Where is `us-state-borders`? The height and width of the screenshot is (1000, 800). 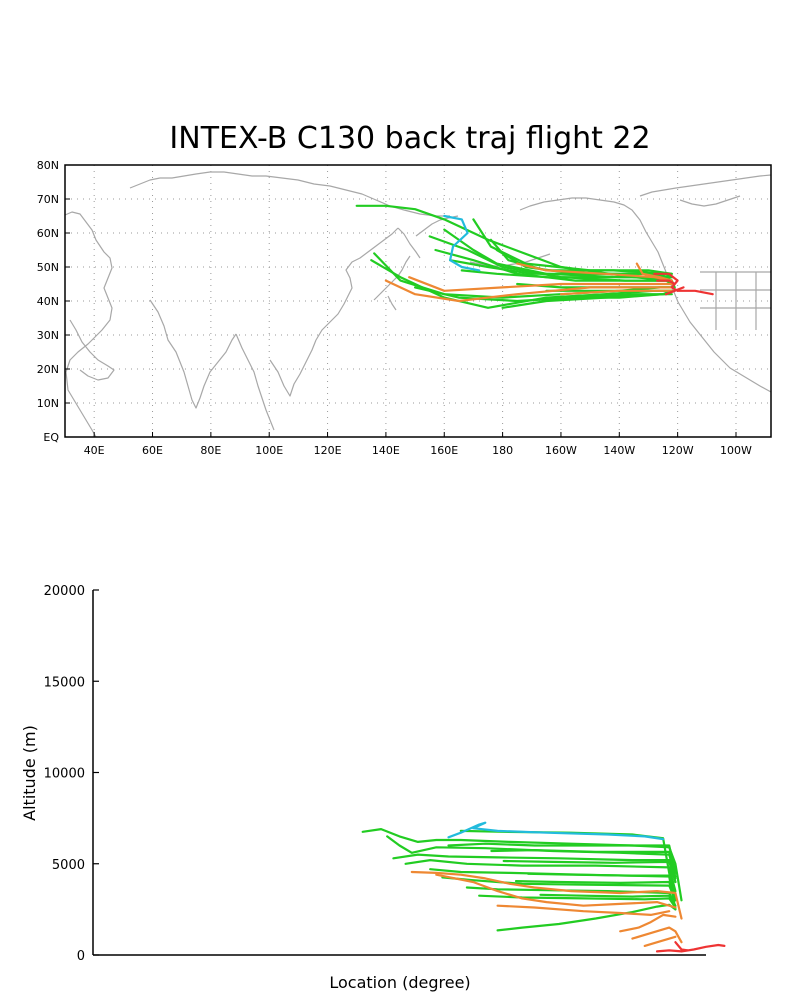
us-state-borders is located at coordinates (735, 300).